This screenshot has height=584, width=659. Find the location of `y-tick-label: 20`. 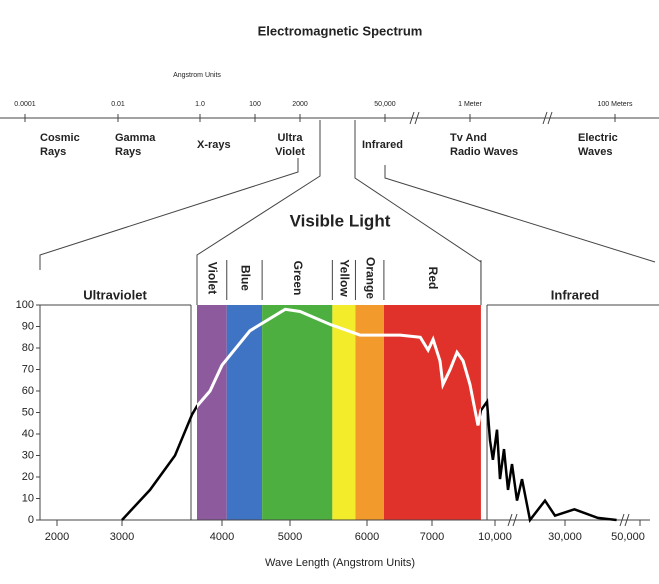

y-tick-label: 20 is located at coordinates (28, 477).